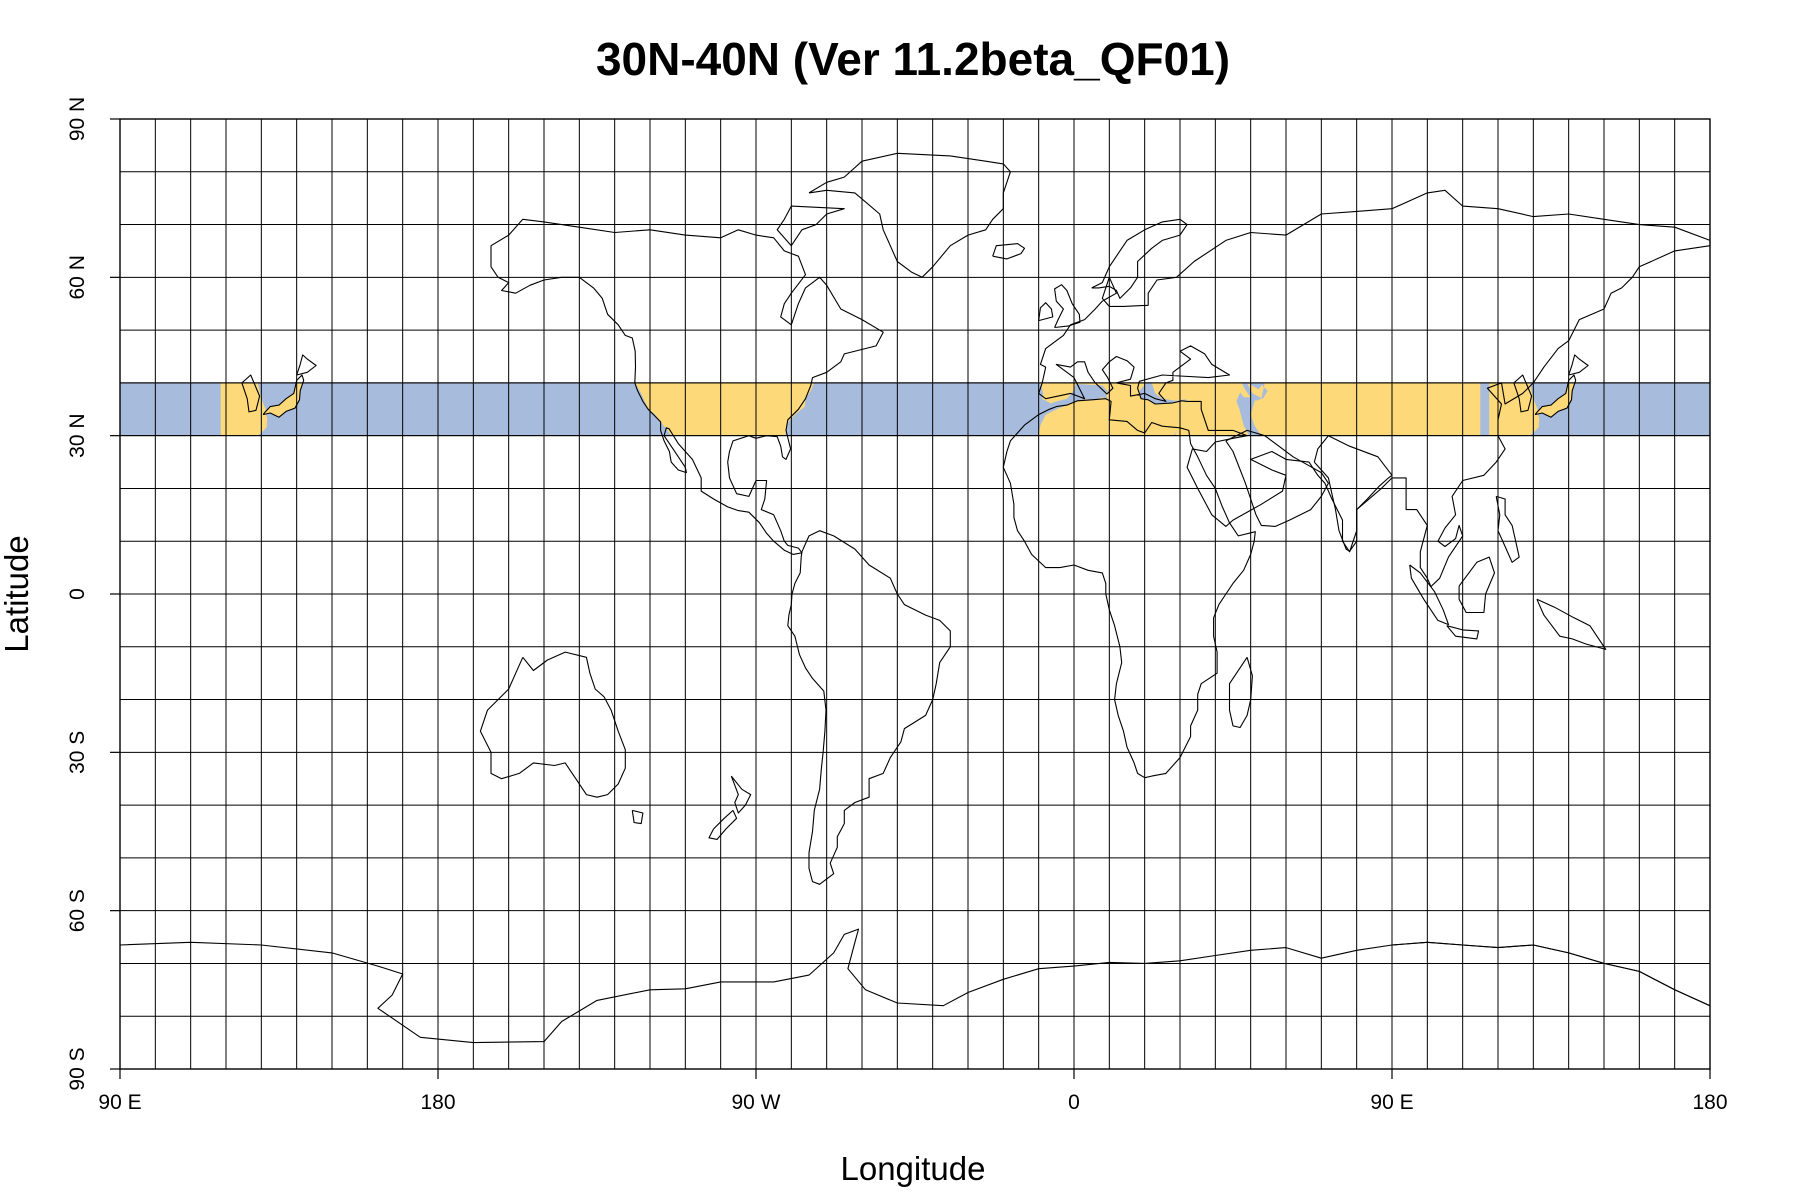 This screenshot has width=1800, height=1200. Describe the element at coordinates (1578, 365) in the screenshot. I see `coastline-hokkaido-repeat` at that location.